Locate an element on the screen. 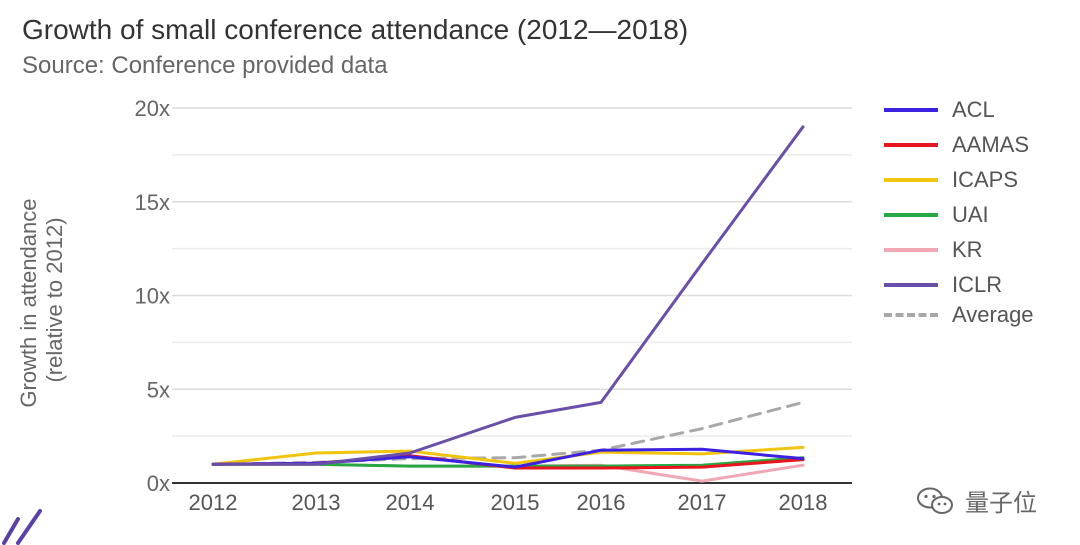 This screenshot has height=545, width=1080. legend-swatch-acl is located at coordinates (911, 110).